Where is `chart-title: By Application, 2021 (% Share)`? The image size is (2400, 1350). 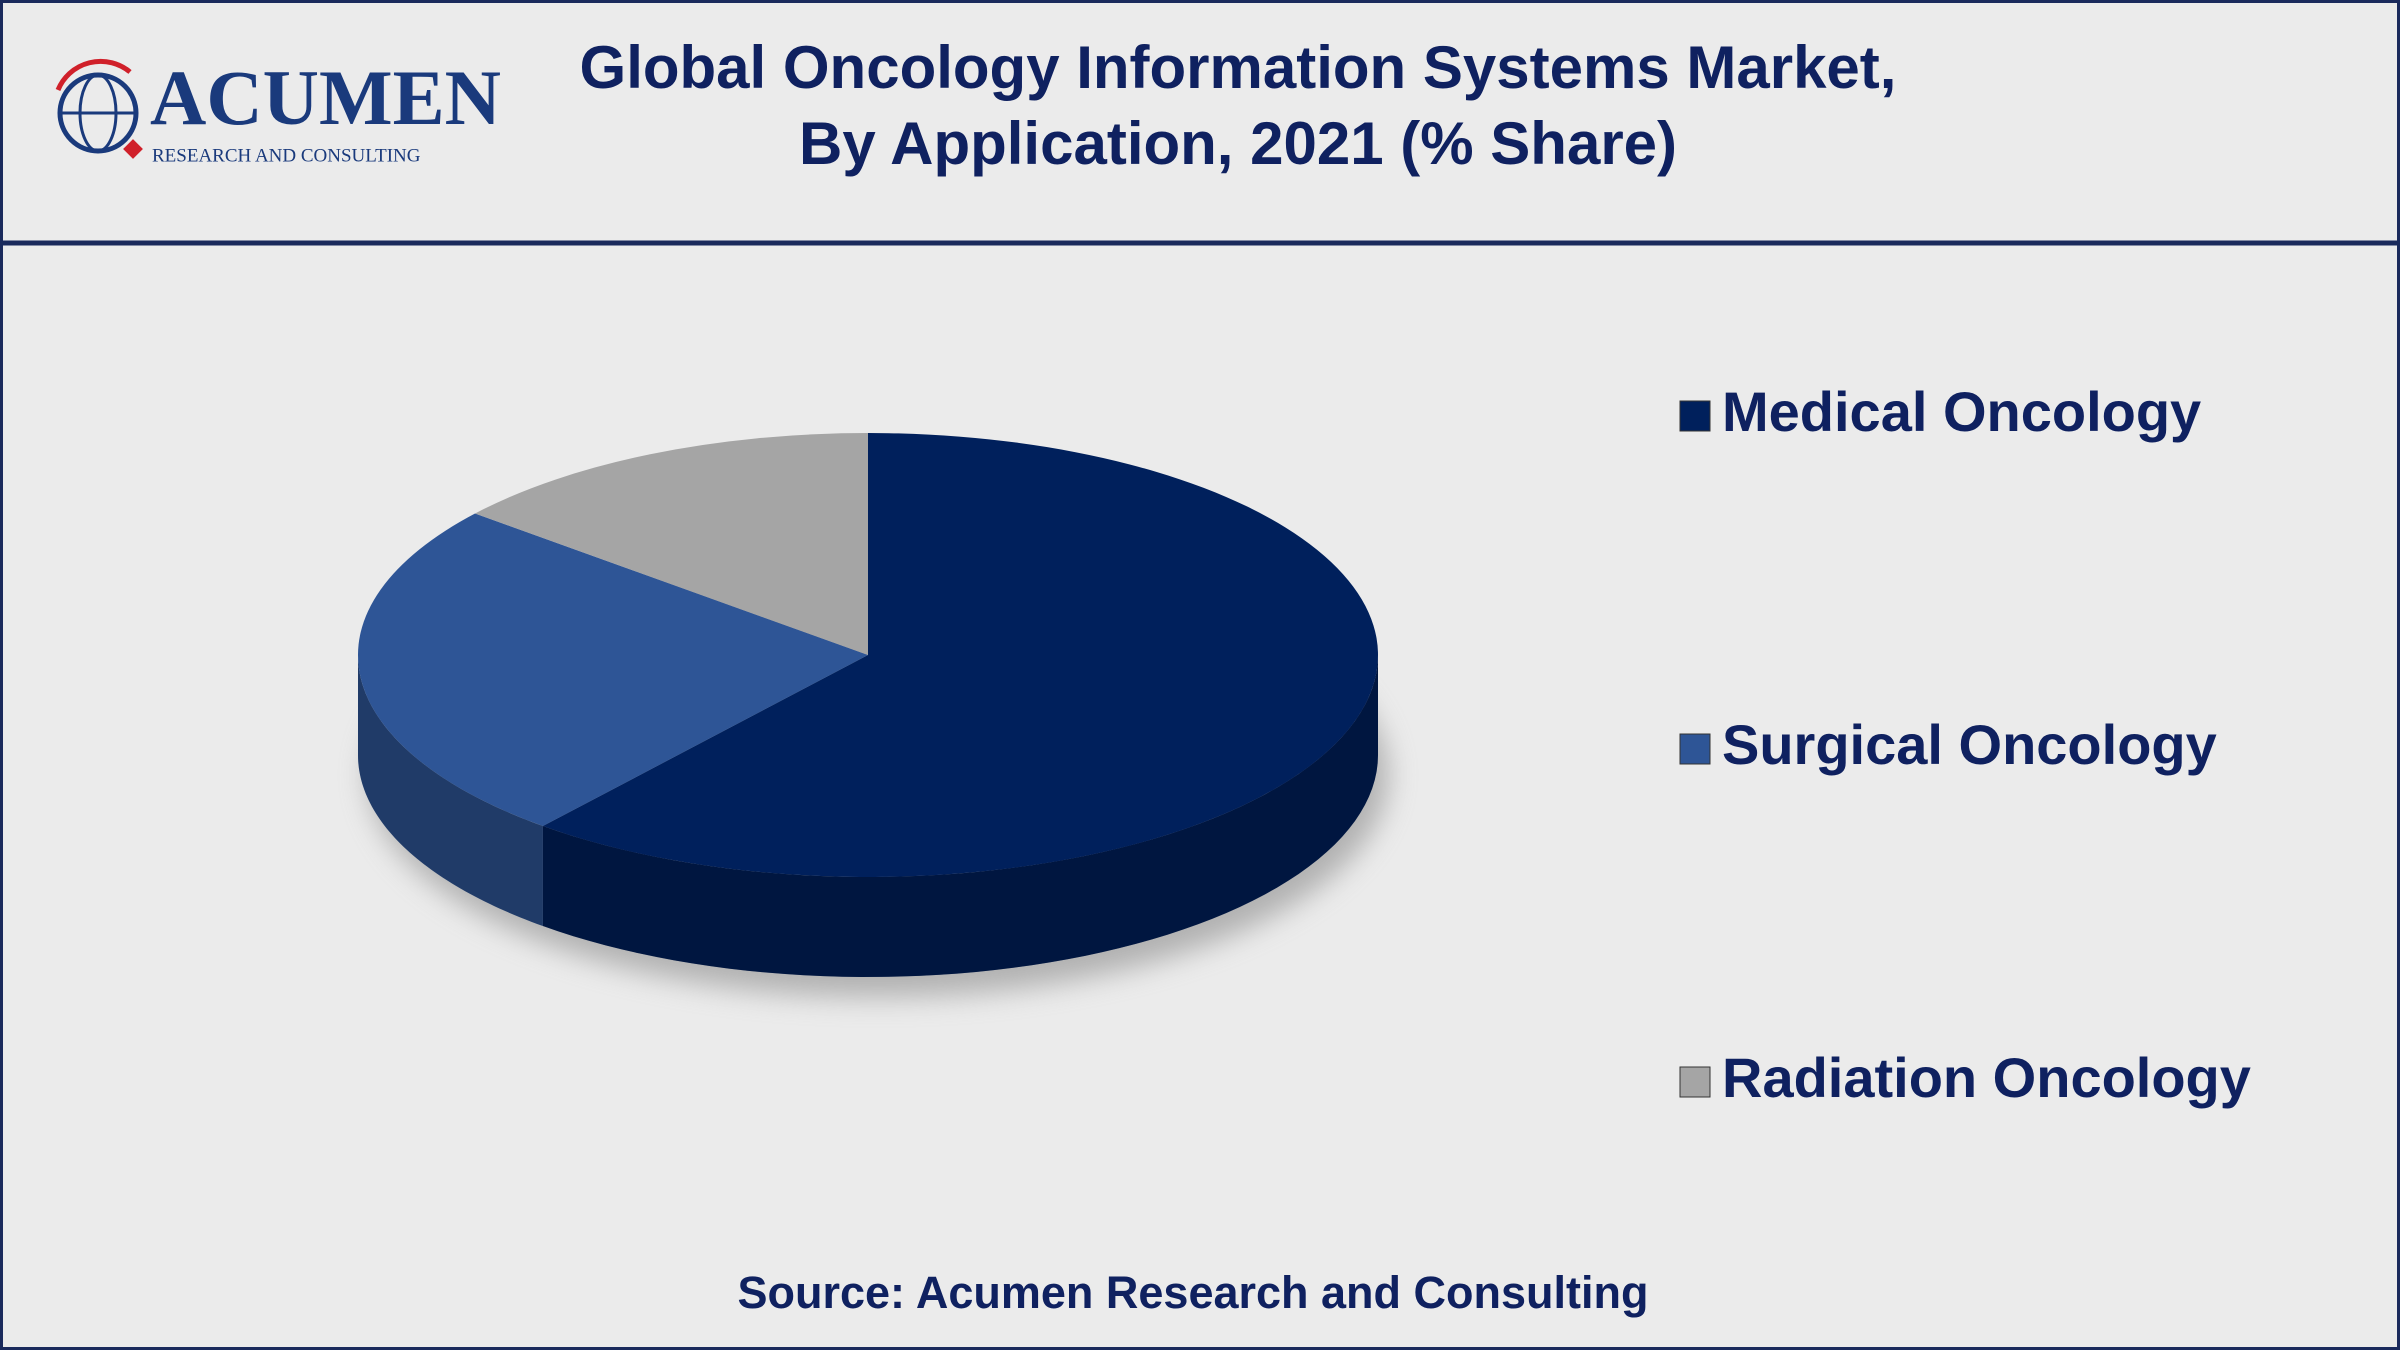
chart-title: By Application, 2021 (% Share) is located at coordinates (1238, 143).